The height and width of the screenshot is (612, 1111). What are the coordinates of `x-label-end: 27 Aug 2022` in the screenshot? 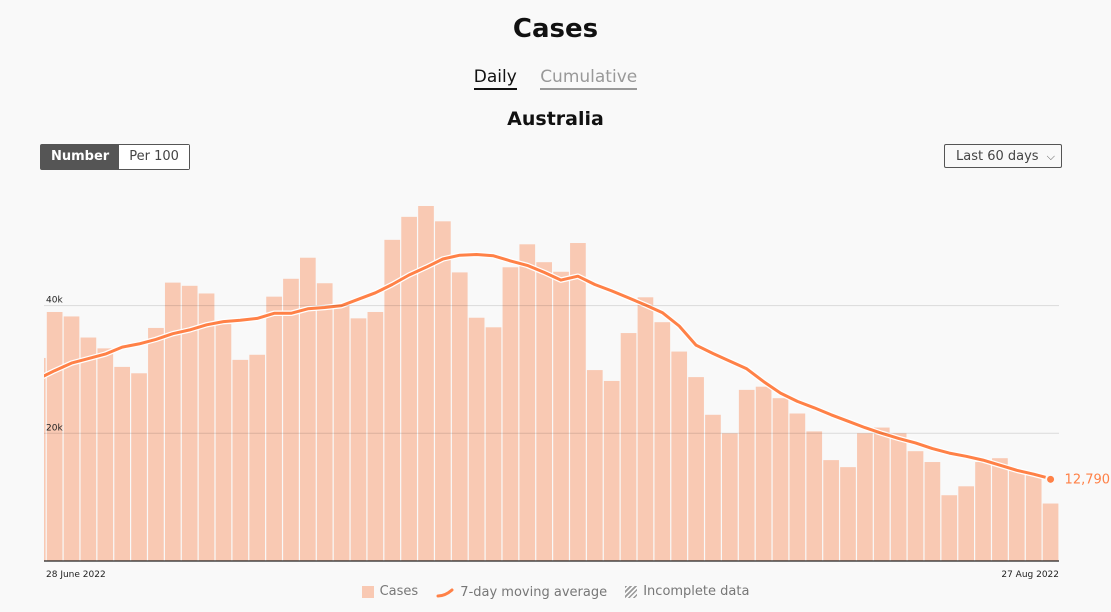 It's located at (1030, 575).